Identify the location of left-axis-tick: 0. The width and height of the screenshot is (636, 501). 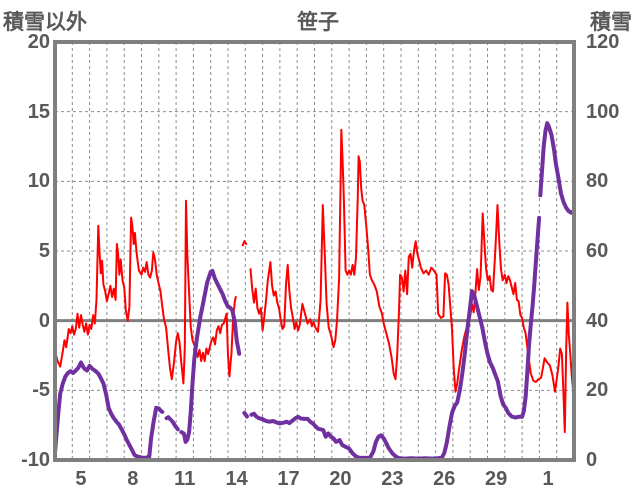
(44, 320).